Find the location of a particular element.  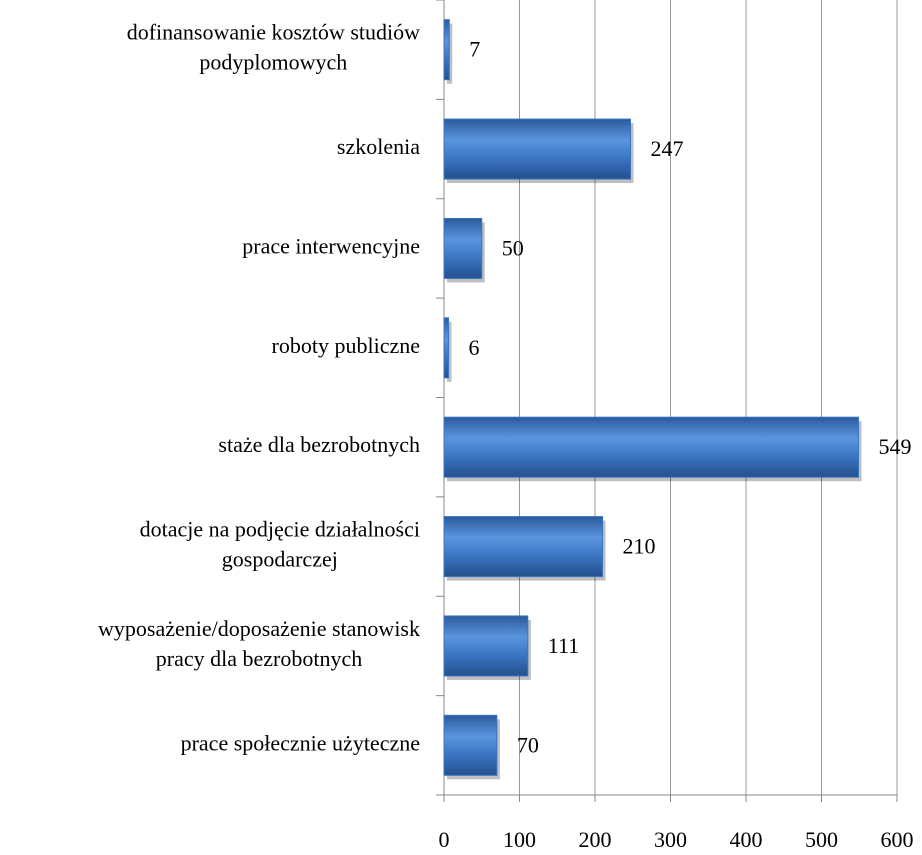

data-label: 6 is located at coordinates (474, 347).